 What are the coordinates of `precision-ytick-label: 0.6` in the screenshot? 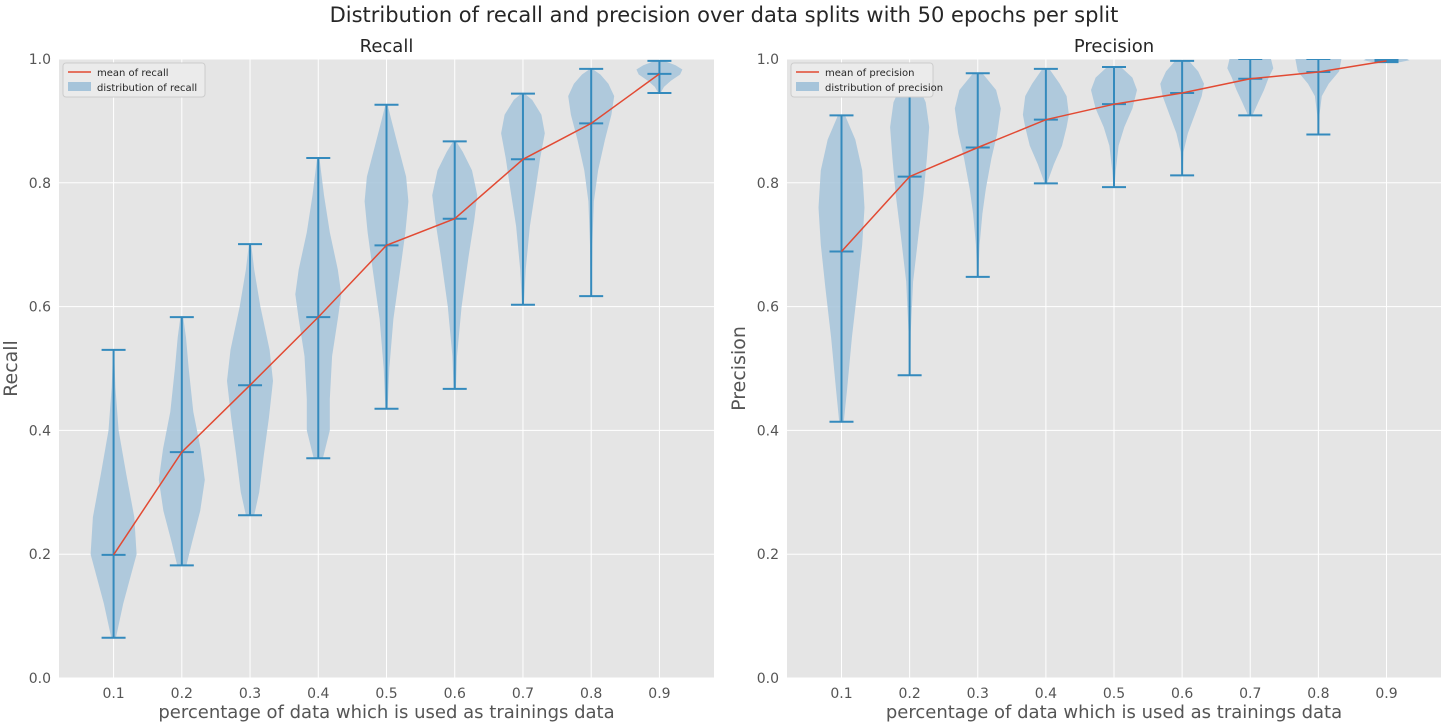 It's located at (768, 308).